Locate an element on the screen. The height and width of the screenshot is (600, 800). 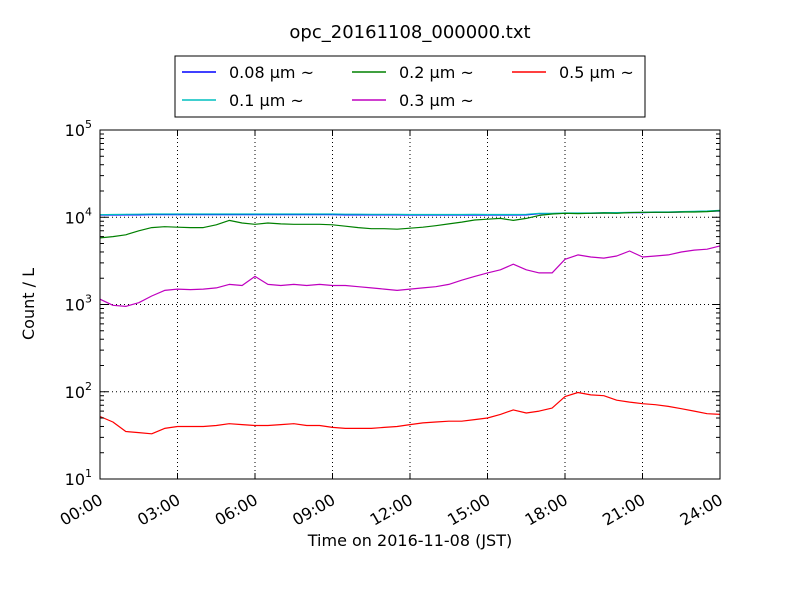
chart-title: opc_20161108_000000.txt is located at coordinates (409, 32).